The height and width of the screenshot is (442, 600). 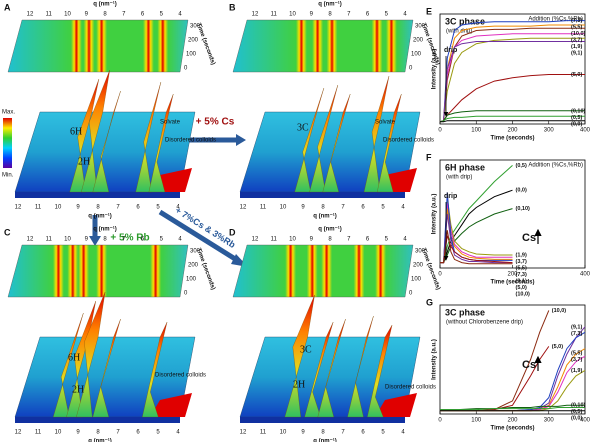 I want to click on x-tick-label: 100, so click(x=476, y=421).